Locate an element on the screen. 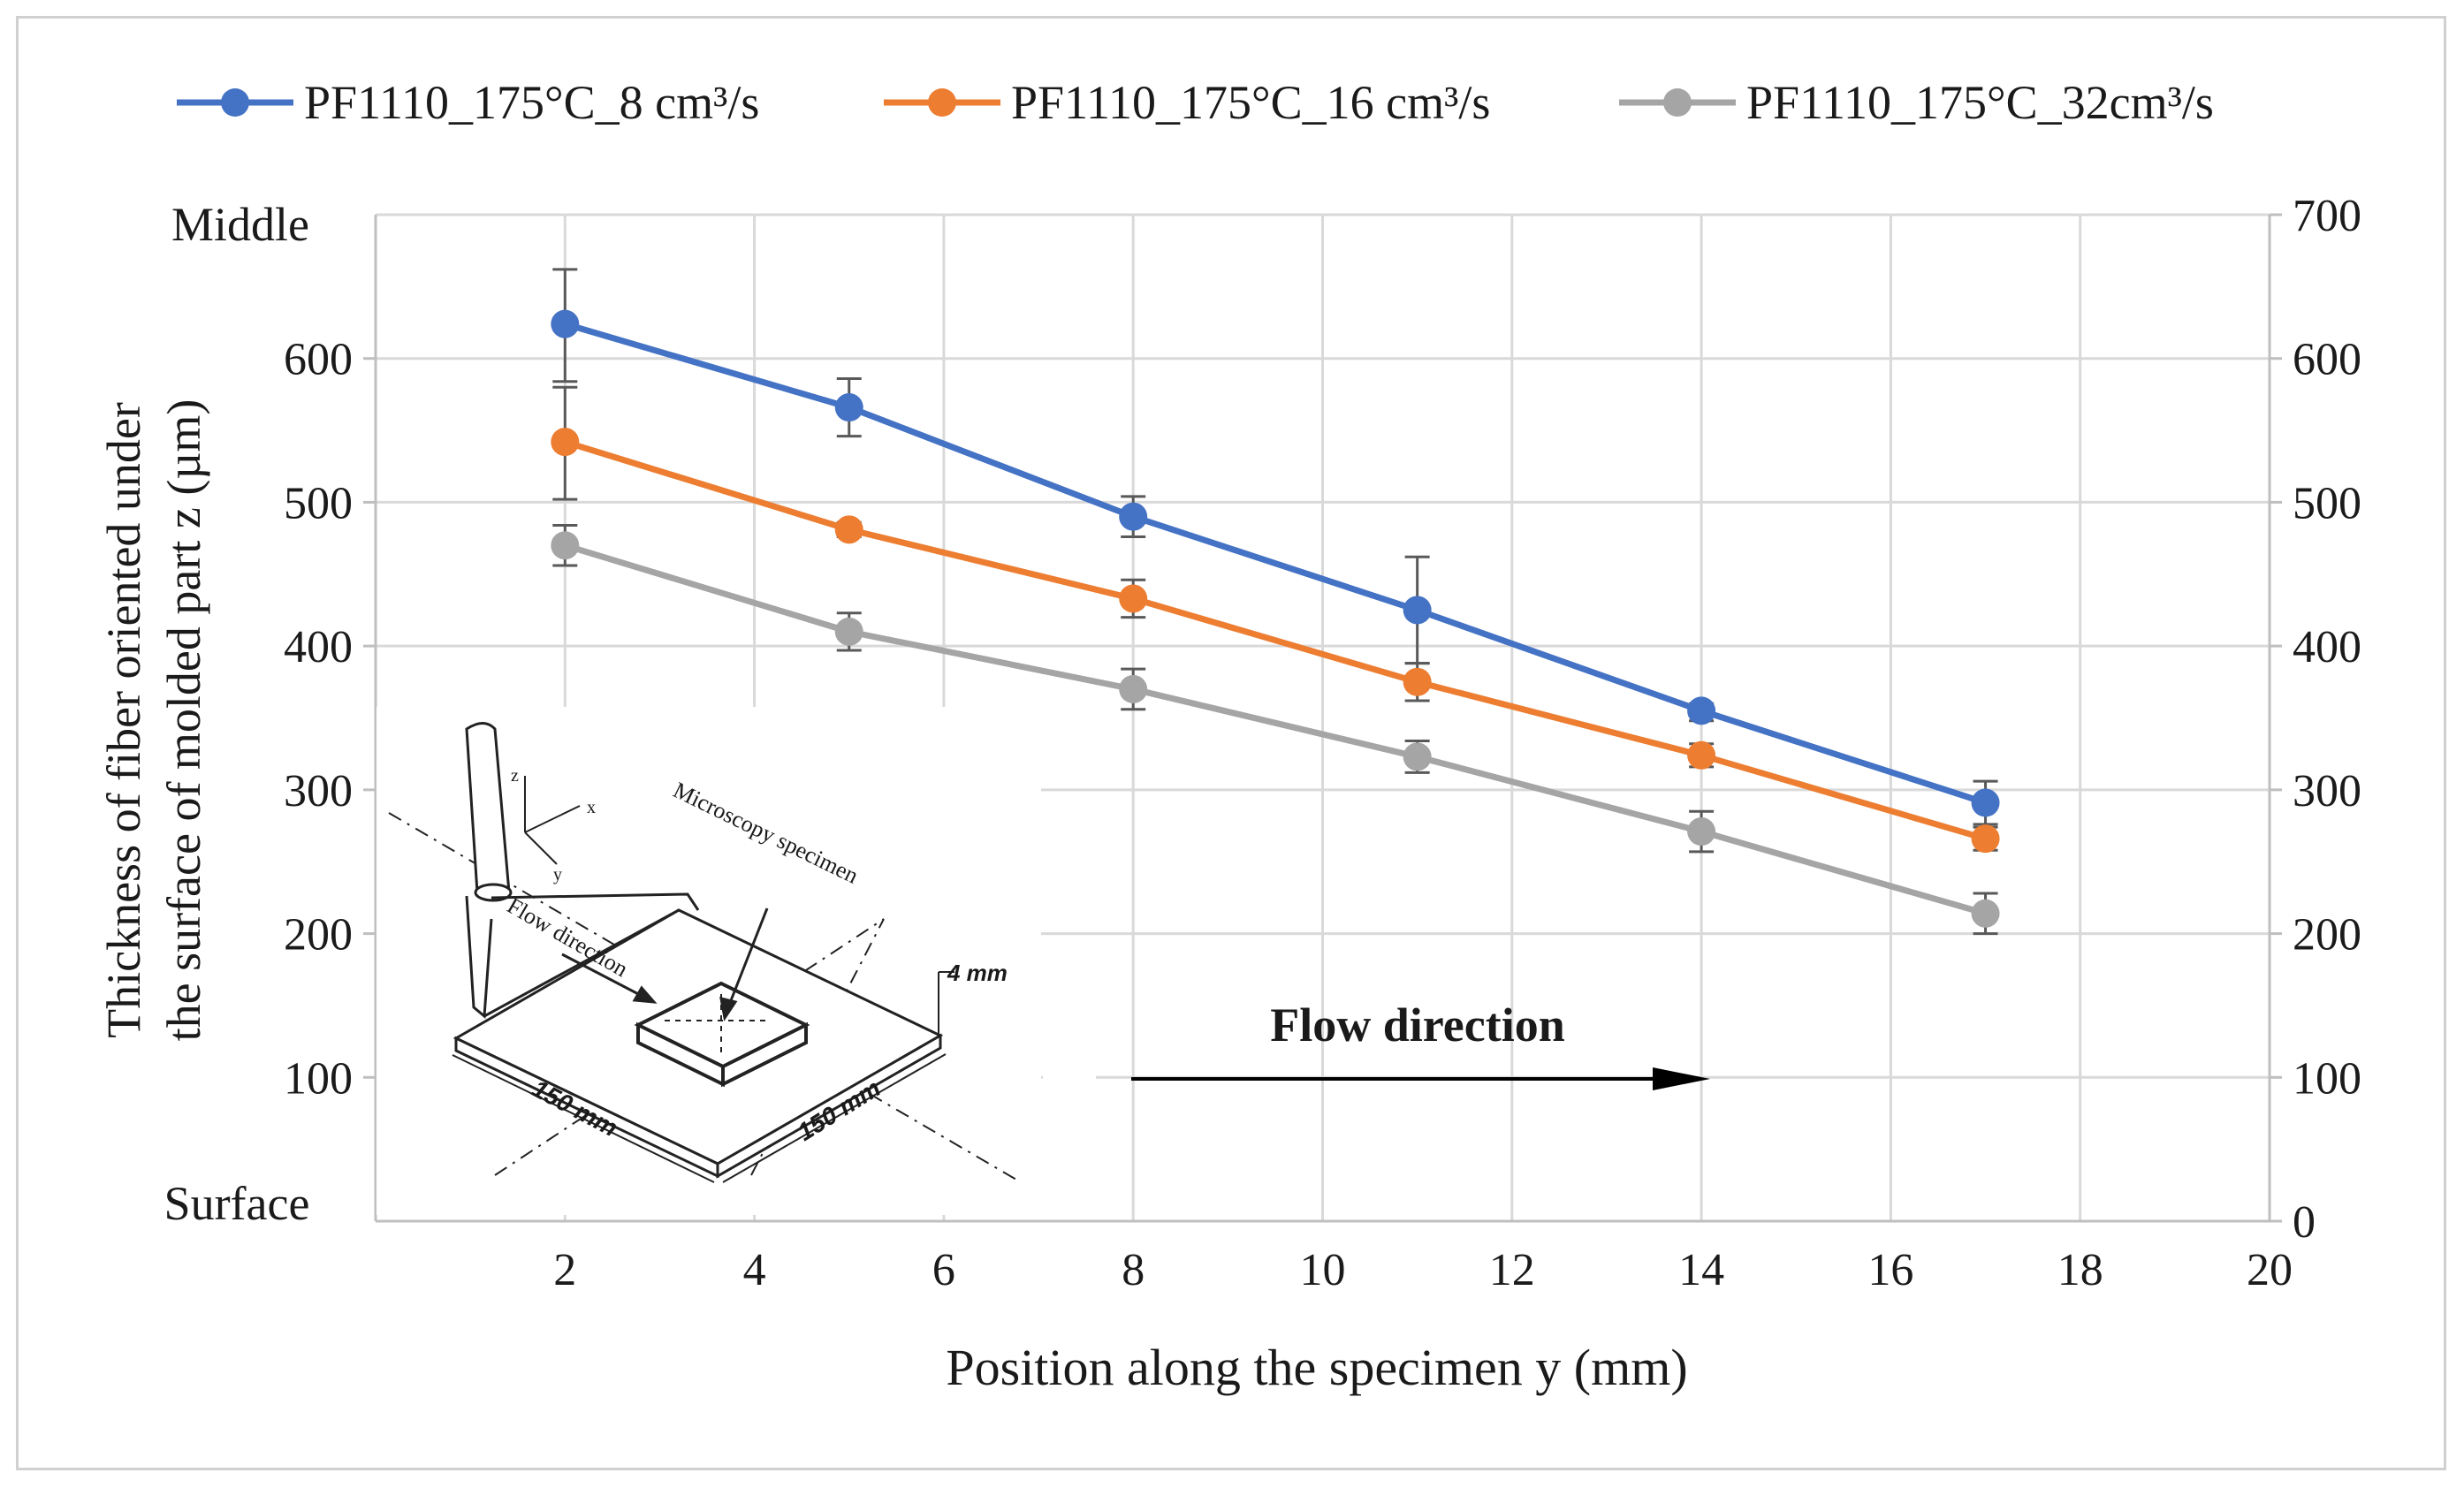  legend-label-2: PF1110_175°C_16 cm³/s is located at coordinates (1250, 102).